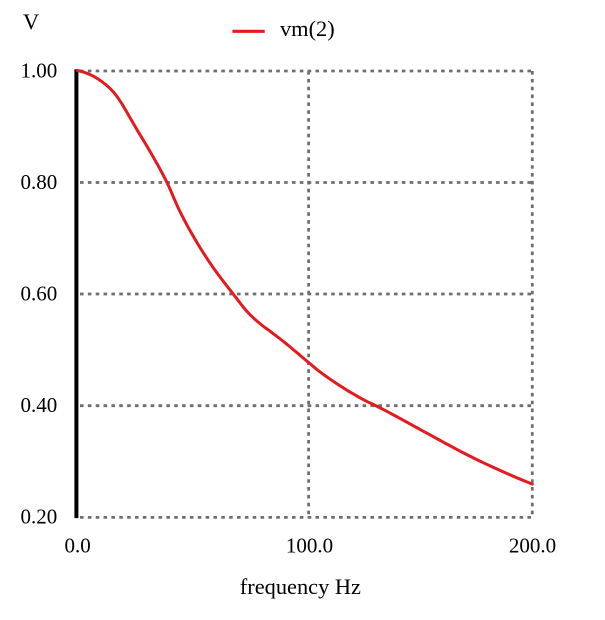 The height and width of the screenshot is (620, 605). What do you see at coordinates (532, 546) in the screenshot?
I see `svg-text: 200.0` at bounding box center [532, 546].